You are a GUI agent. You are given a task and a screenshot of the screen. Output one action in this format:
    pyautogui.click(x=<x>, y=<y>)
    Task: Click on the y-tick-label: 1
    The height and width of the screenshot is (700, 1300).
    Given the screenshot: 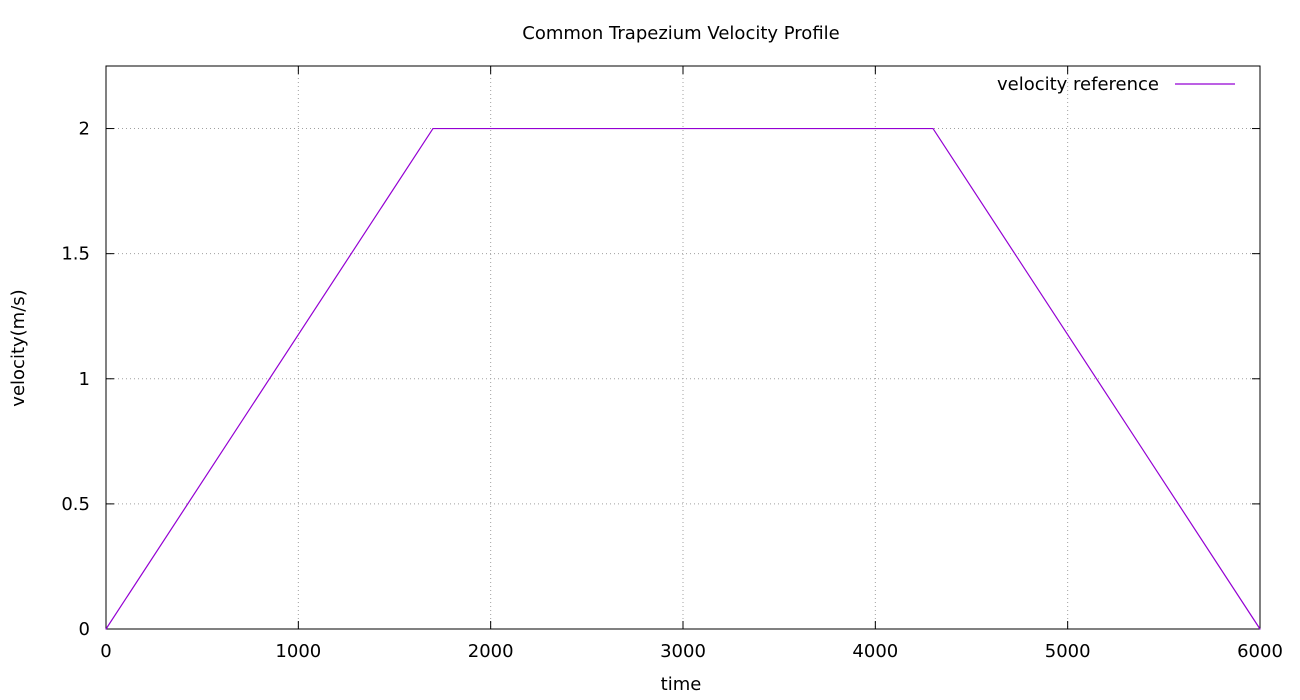 What is the action you would take?
    pyautogui.click(x=84, y=379)
    